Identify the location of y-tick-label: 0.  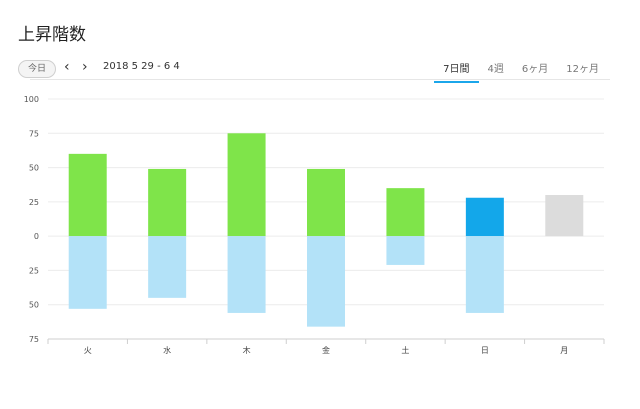
(36, 236).